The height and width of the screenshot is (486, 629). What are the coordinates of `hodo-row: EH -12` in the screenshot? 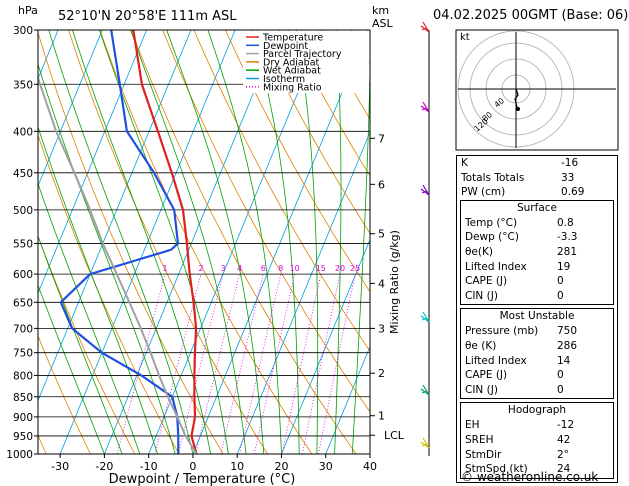 It's located at (520, 425).